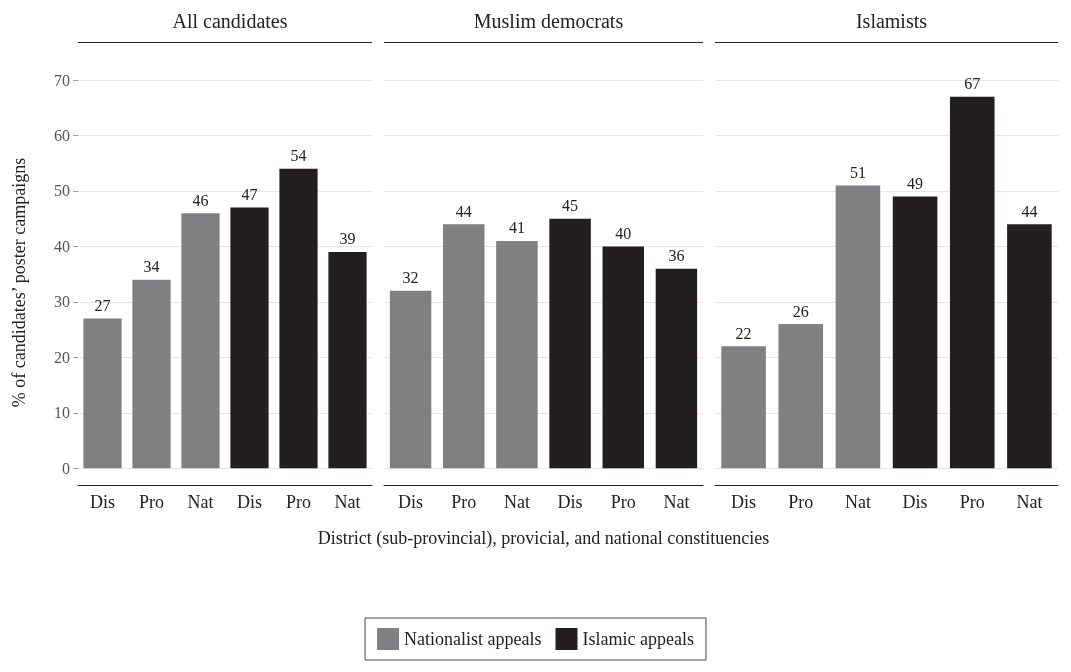 This screenshot has height=672, width=1071. I want to click on y-tick-label: 40, so click(62, 246).